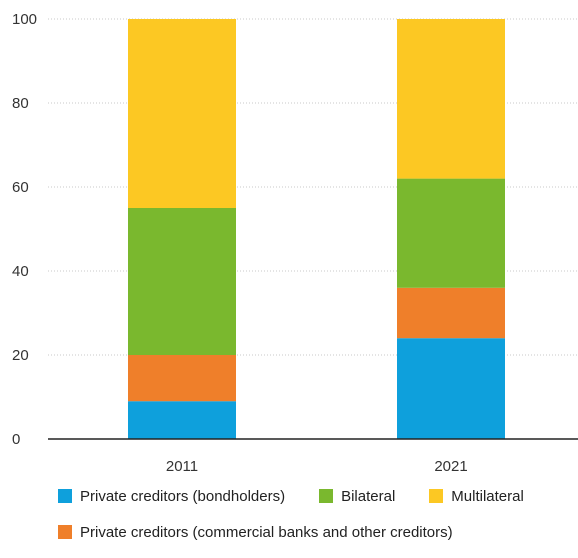  I want to click on legend-item: Multilateral, so click(476, 496).